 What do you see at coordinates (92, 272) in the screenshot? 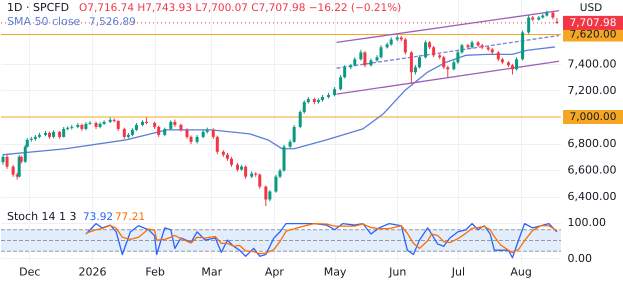
I see `x-tick-label: 2026` at bounding box center [92, 272].